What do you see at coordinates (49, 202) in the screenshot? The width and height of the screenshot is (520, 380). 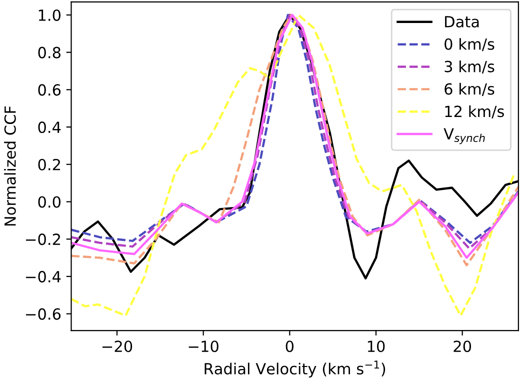 I see `y-tick-label: 0.0` at bounding box center [49, 202].